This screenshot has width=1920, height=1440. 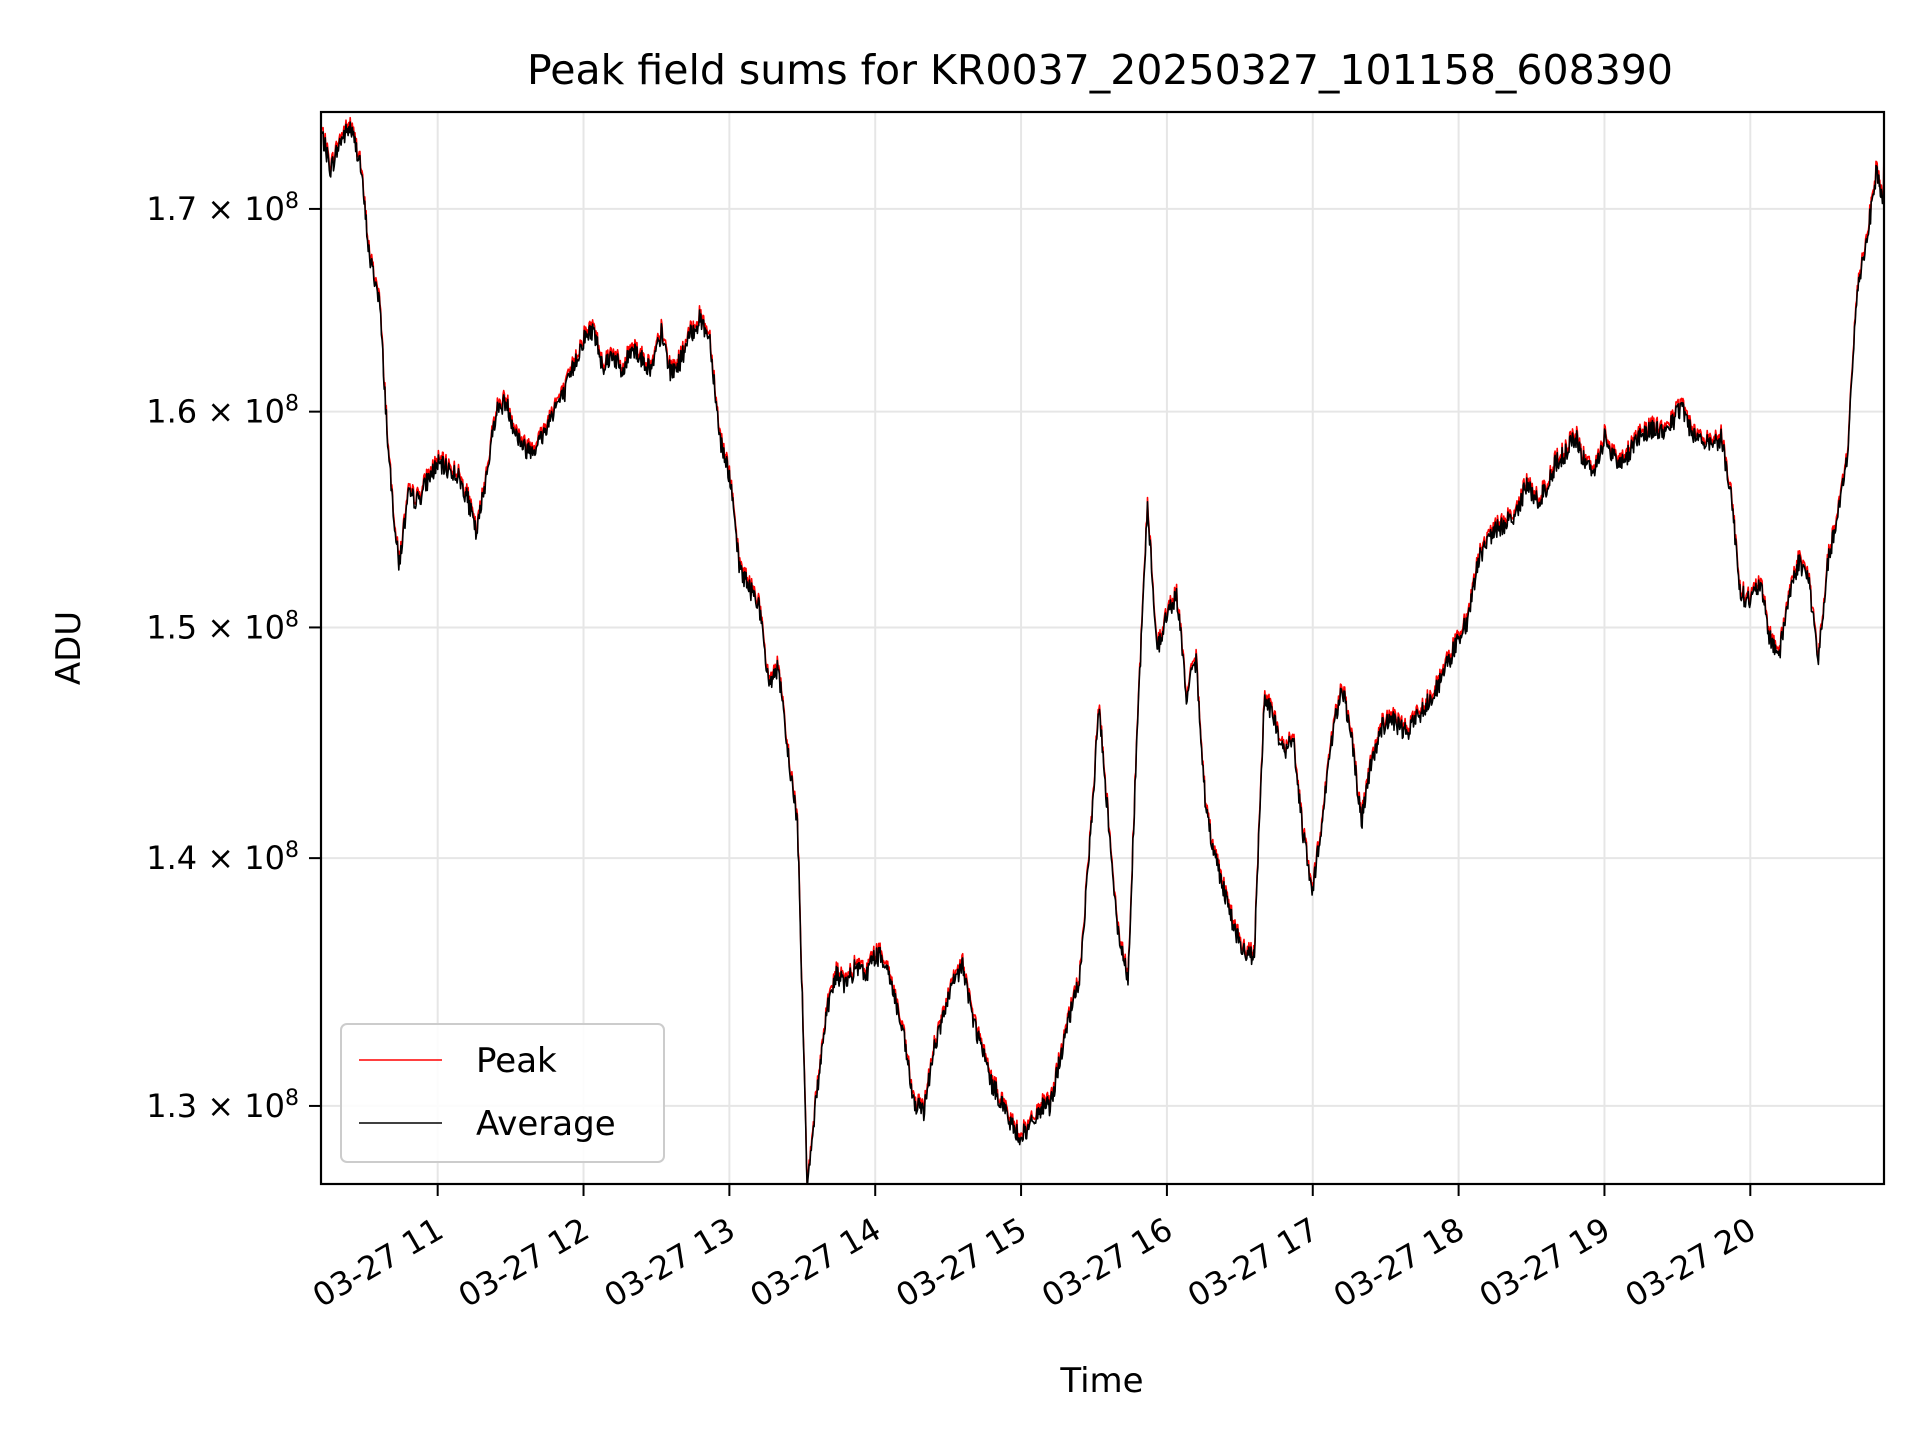 What do you see at coordinates (546, 1124) in the screenshot?
I see `legend-label-average: Average` at bounding box center [546, 1124].